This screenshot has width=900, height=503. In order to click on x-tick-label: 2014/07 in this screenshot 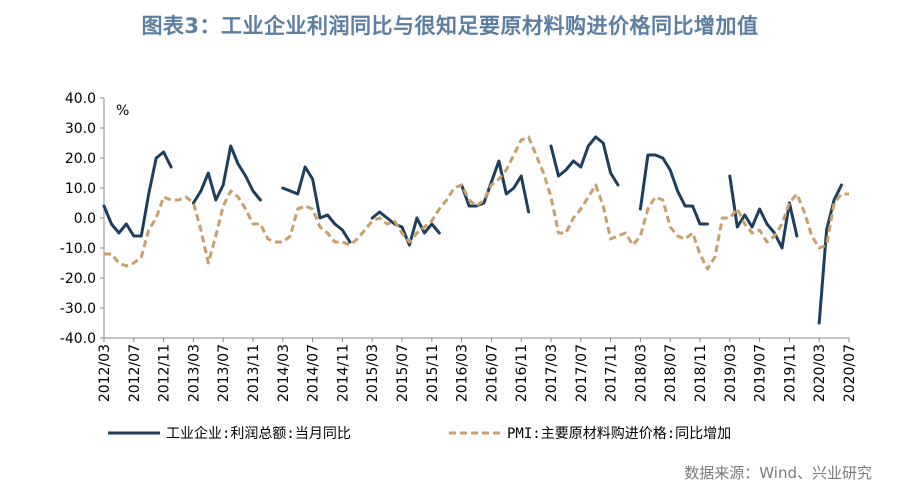, I will do `click(314, 373)`.